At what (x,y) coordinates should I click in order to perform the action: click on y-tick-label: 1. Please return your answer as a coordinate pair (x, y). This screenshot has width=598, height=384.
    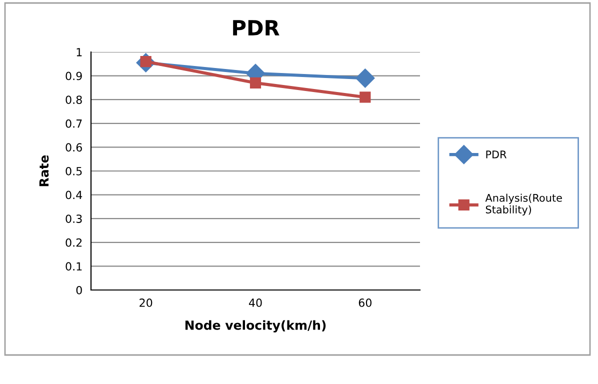
    Looking at the image, I should click on (79, 52).